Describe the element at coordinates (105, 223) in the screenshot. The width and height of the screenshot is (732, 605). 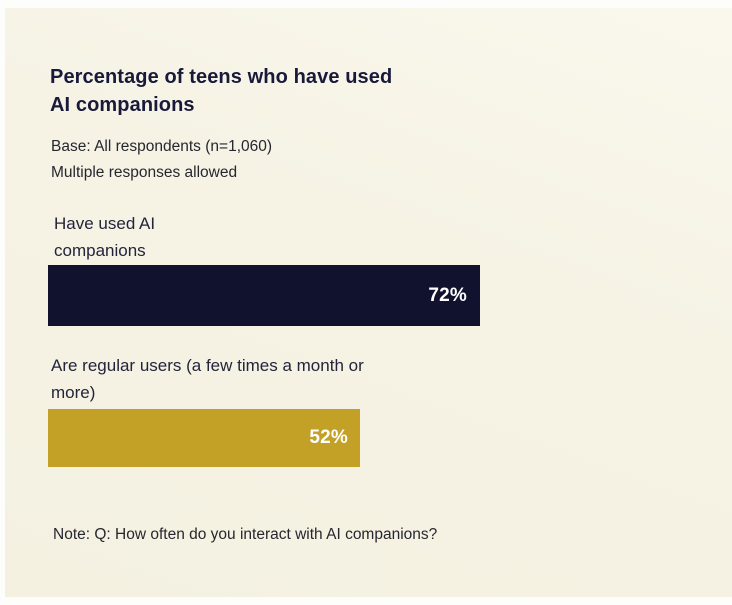
I see `bar-label-have-used-line1: Have used AI` at that location.